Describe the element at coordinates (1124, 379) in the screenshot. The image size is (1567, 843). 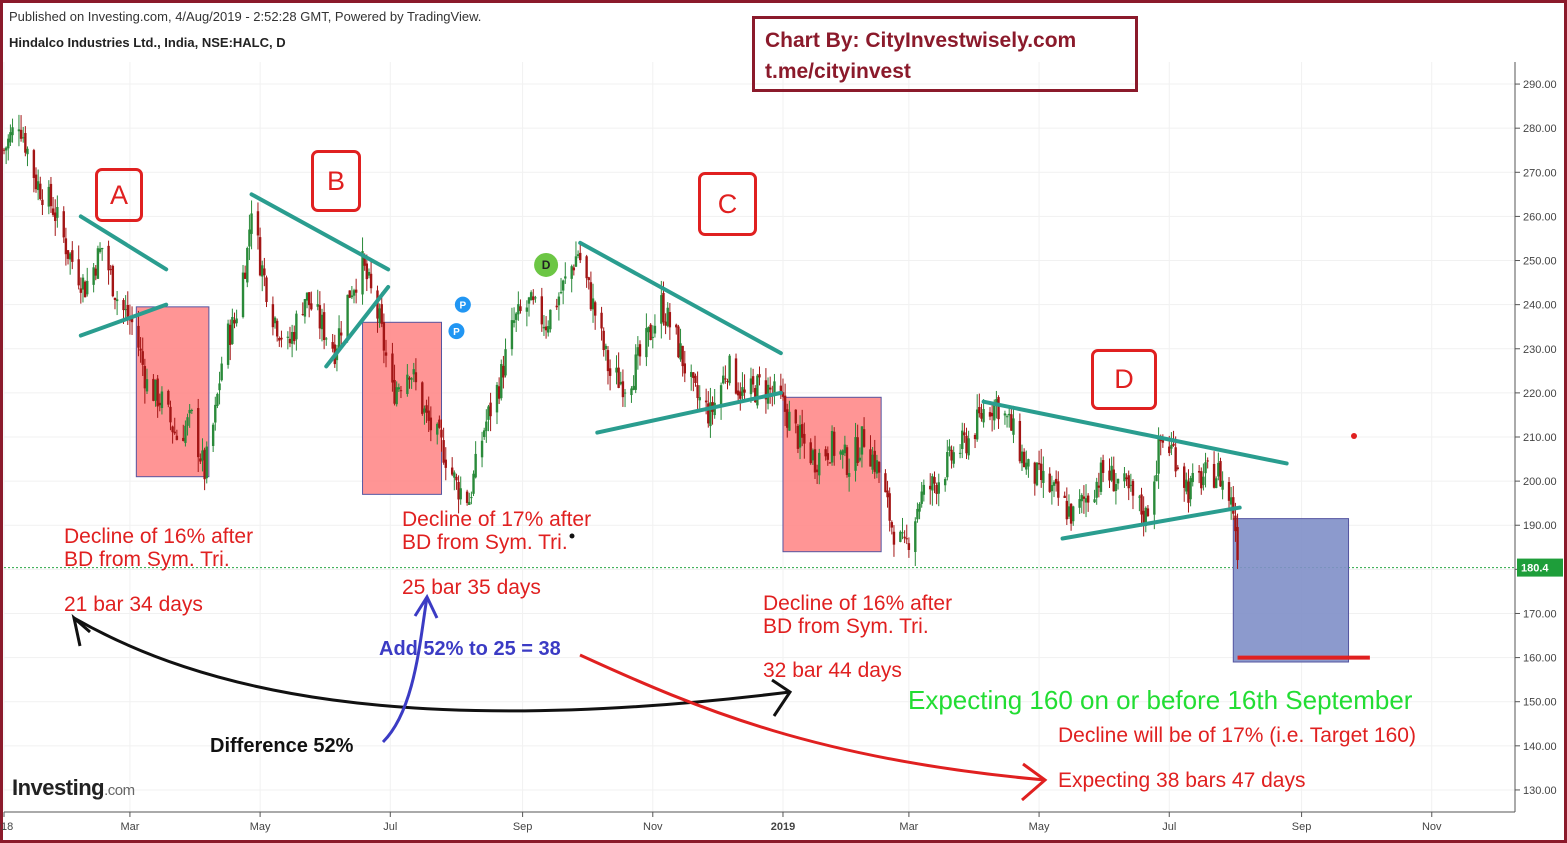
I see `pattern-label-d: D` at that location.